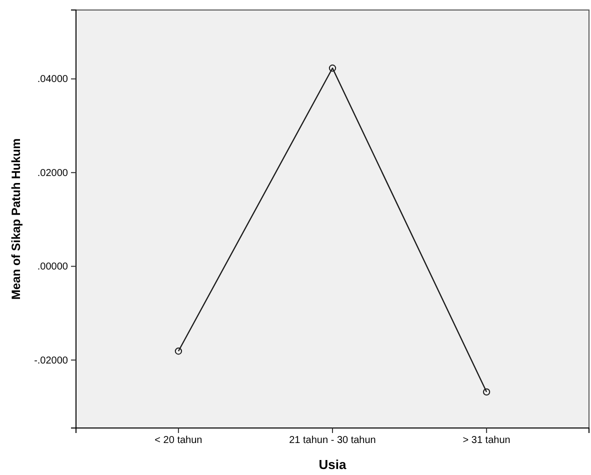 The height and width of the screenshot is (475, 591). What do you see at coordinates (332, 440) in the screenshot?
I see `x-tick-label: 21 tahun - 30 tahun` at bounding box center [332, 440].